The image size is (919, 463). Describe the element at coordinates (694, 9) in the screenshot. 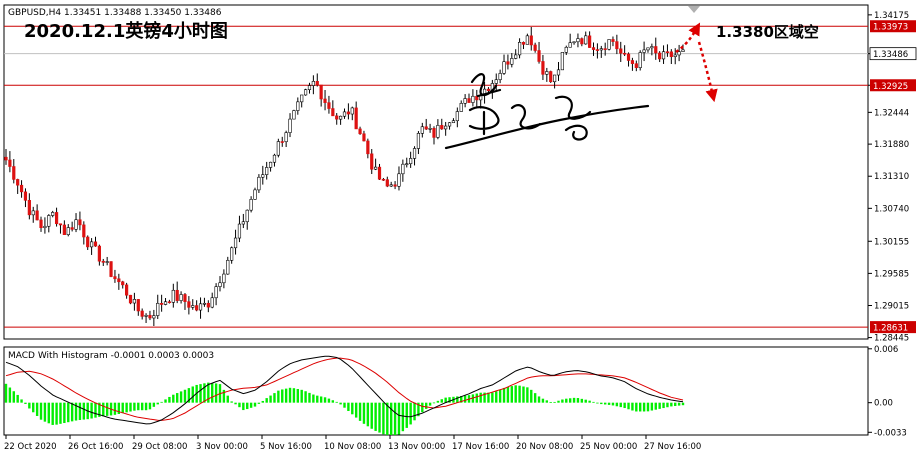

I see `chart-shift-icon` at that location.